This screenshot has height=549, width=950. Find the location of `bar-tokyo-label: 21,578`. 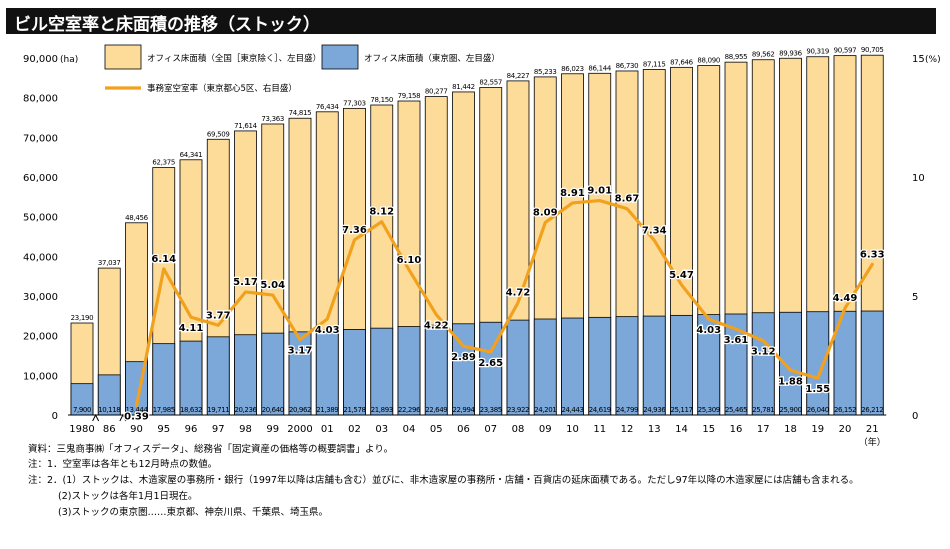

bar-tokyo-label: 21,578 is located at coordinates (354, 410).